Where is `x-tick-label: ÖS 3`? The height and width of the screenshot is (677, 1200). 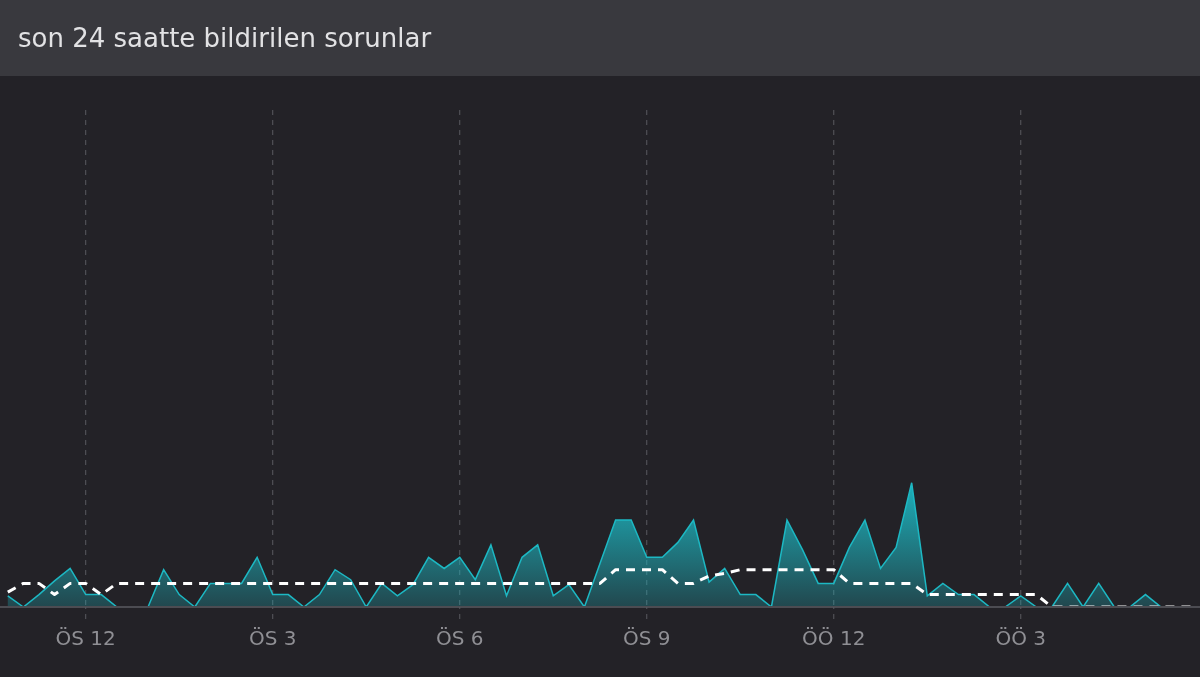 x-tick-label: ÖS 3 is located at coordinates (272, 638).